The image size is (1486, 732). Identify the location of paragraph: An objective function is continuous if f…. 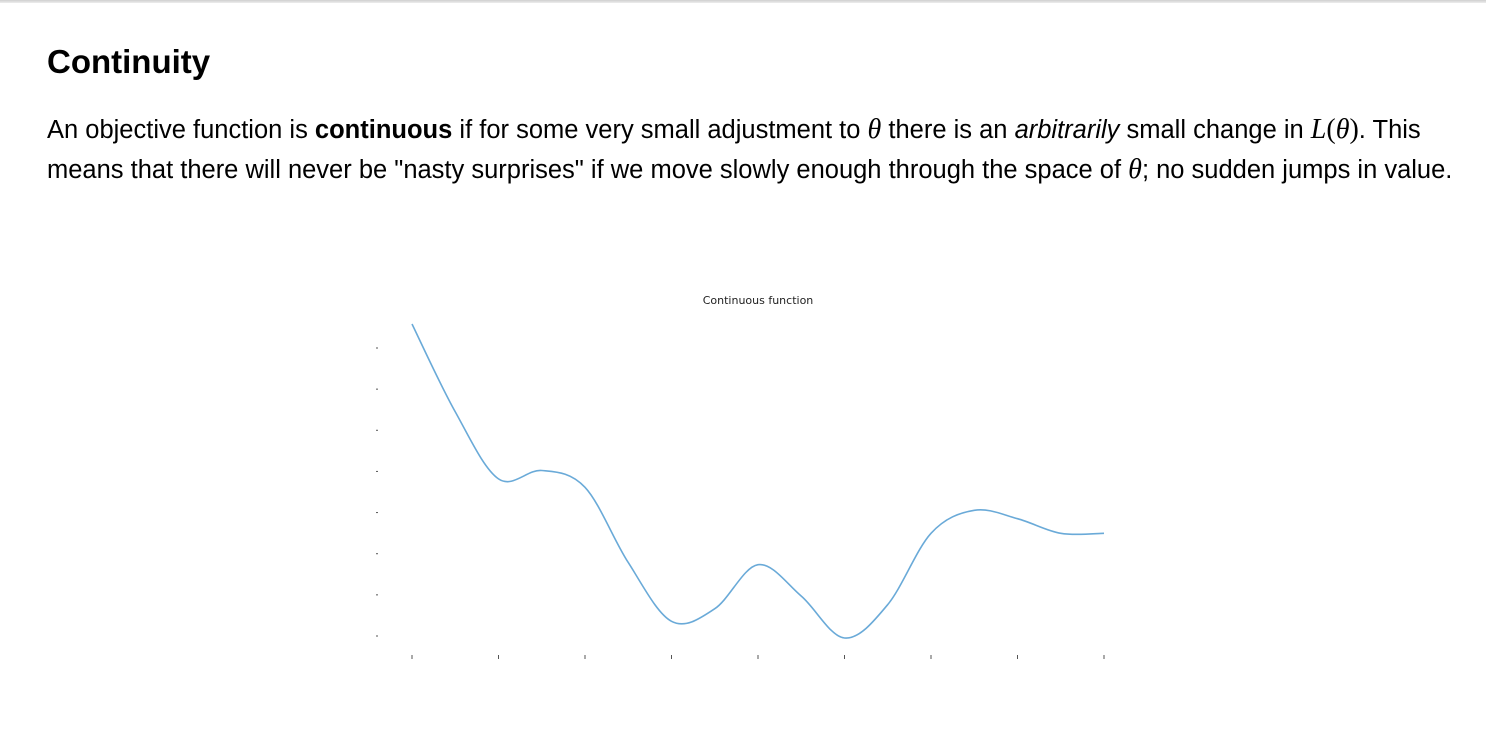
(757, 150).